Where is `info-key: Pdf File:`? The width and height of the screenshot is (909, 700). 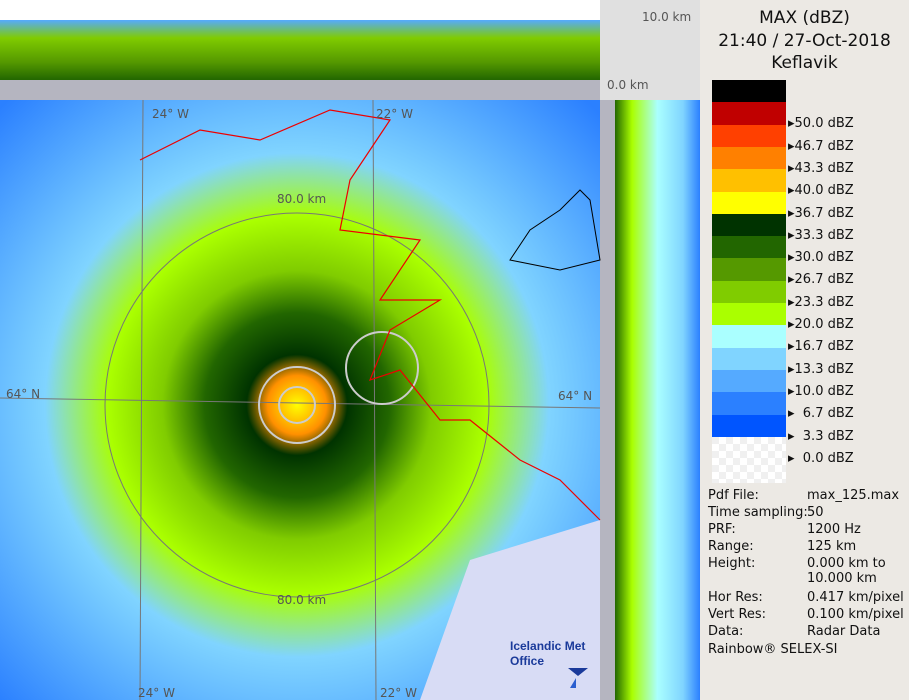 info-key: Pdf File: is located at coordinates (733, 495).